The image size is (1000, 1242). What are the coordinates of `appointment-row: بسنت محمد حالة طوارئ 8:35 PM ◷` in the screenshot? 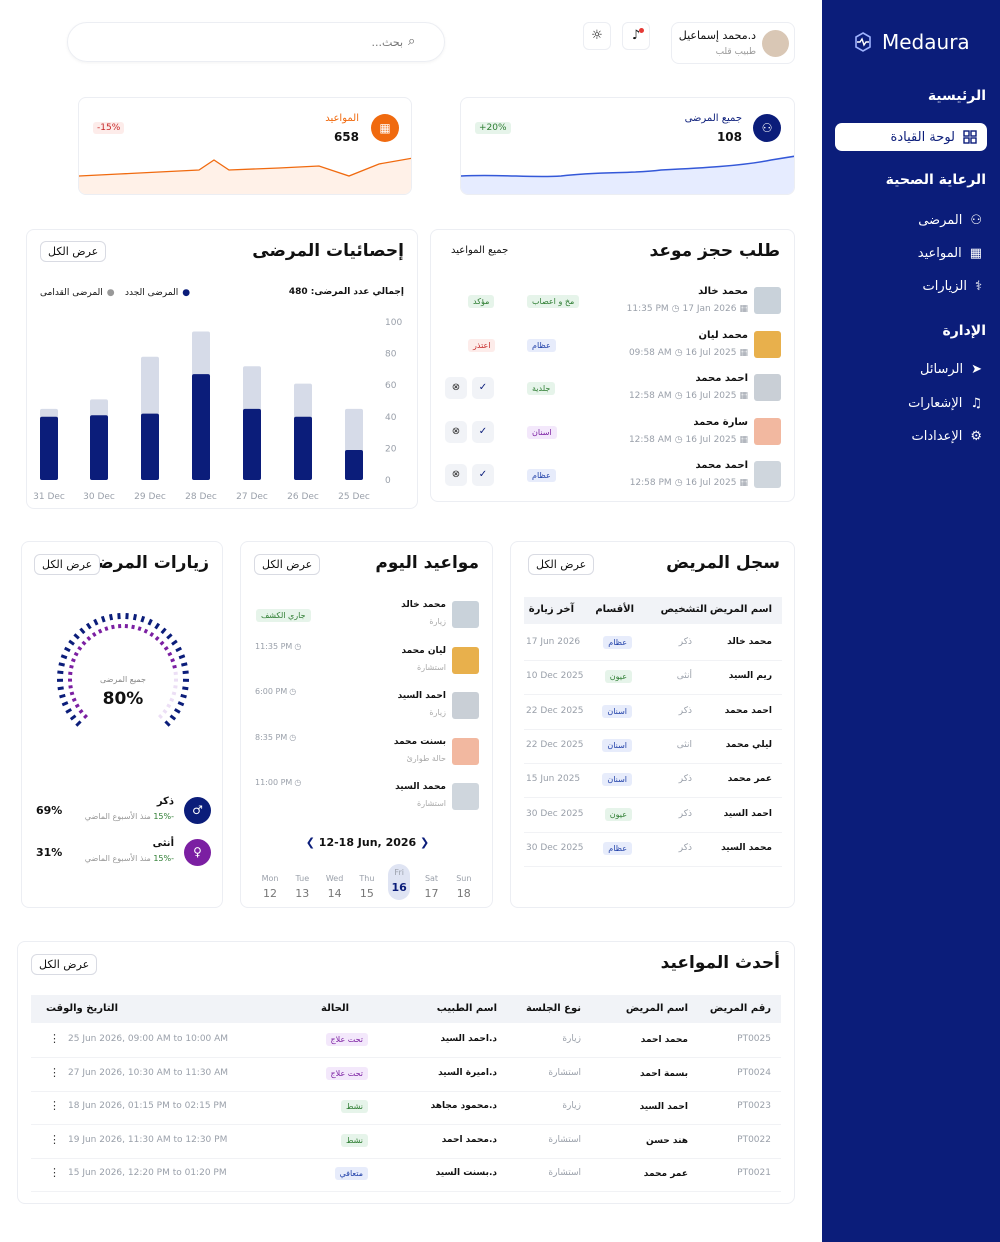 It's located at (367, 752).